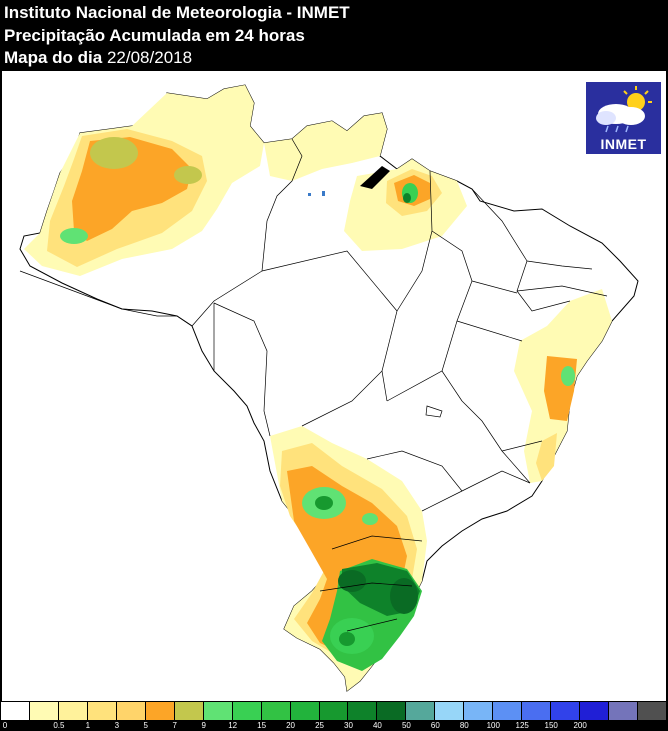 The image size is (668, 731). I want to click on rain-olive-amazonas-north, so click(114, 153).